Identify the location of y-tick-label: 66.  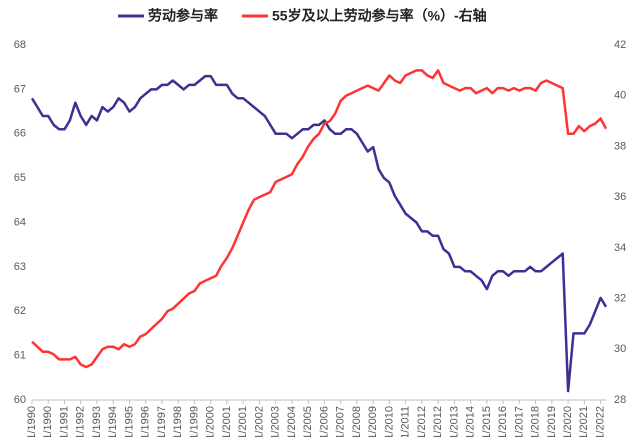
(20, 134).